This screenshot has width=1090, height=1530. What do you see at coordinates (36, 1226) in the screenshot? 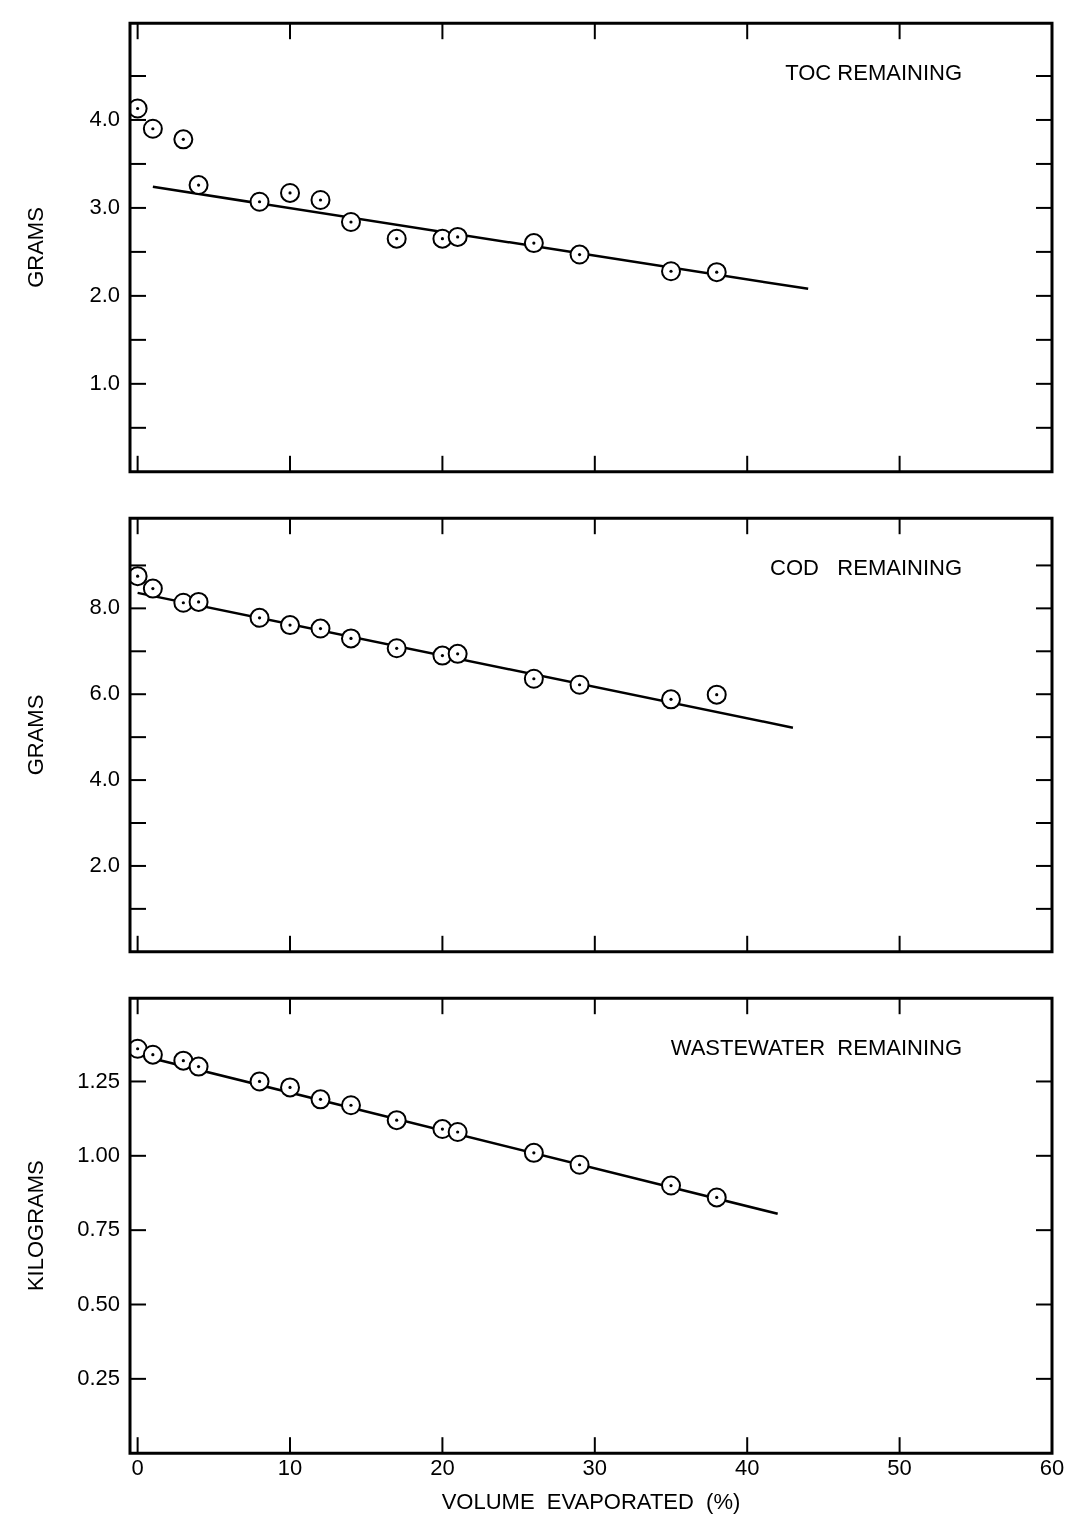
I see `y-axis-title: KILOGRAMS` at bounding box center [36, 1226].